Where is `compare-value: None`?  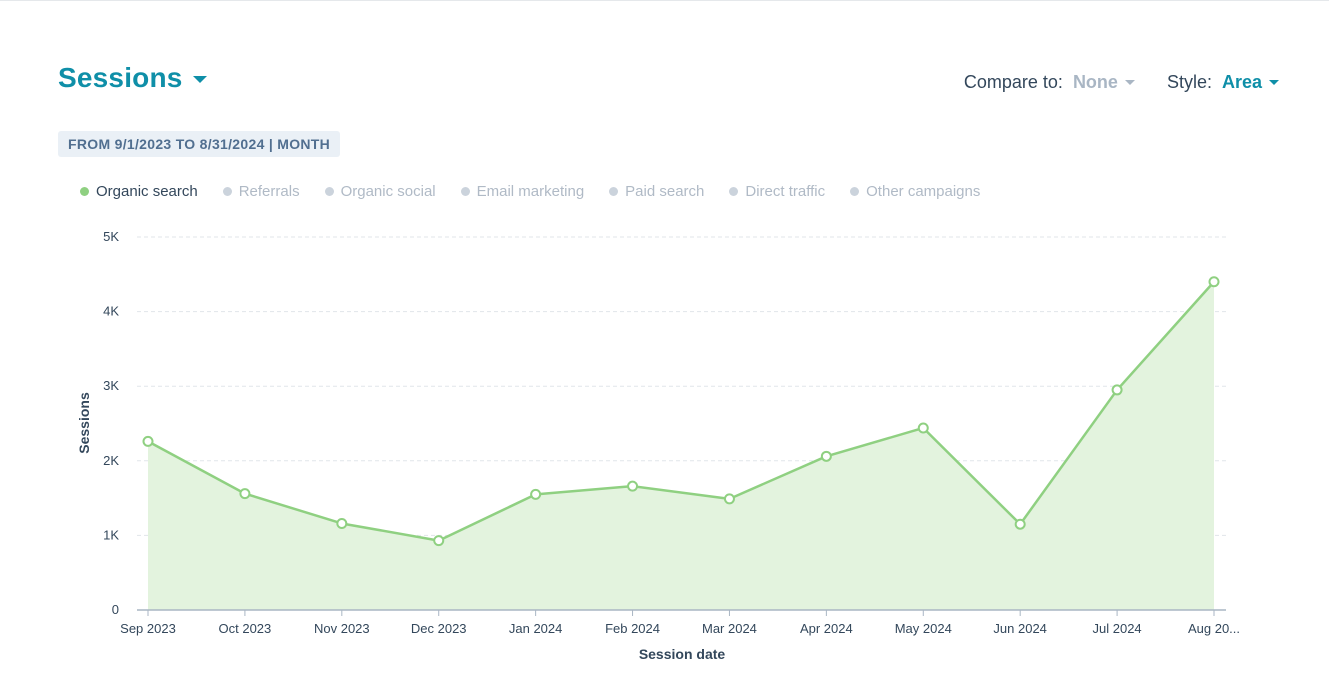
compare-value: None is located at coordinates (1095, 82).